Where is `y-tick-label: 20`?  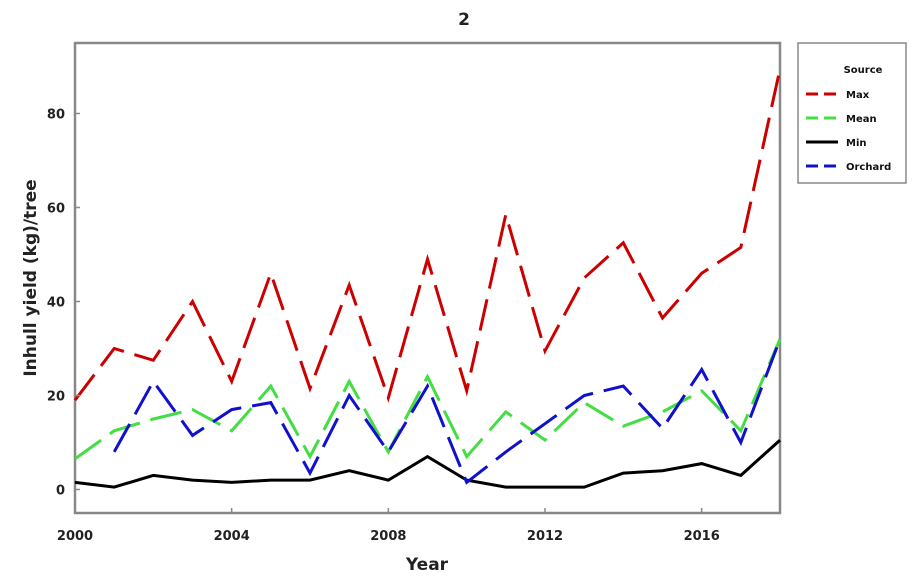
y-tick-label: 20 is located at coordinates (56, 397).